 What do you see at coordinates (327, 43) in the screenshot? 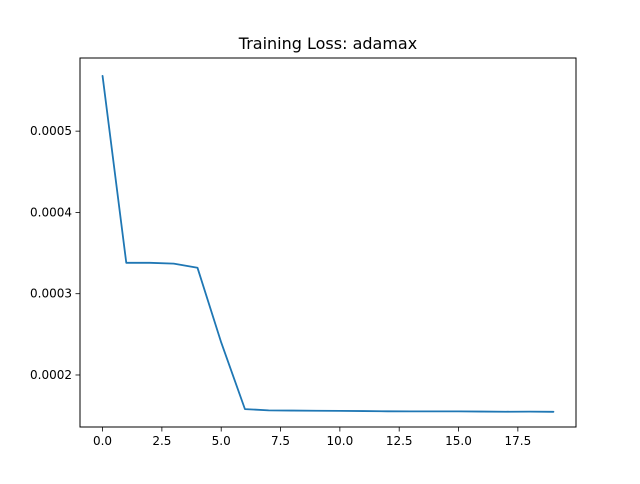
I see `chart-title: Training Loss: adamax` at bounding box center [327, 43].